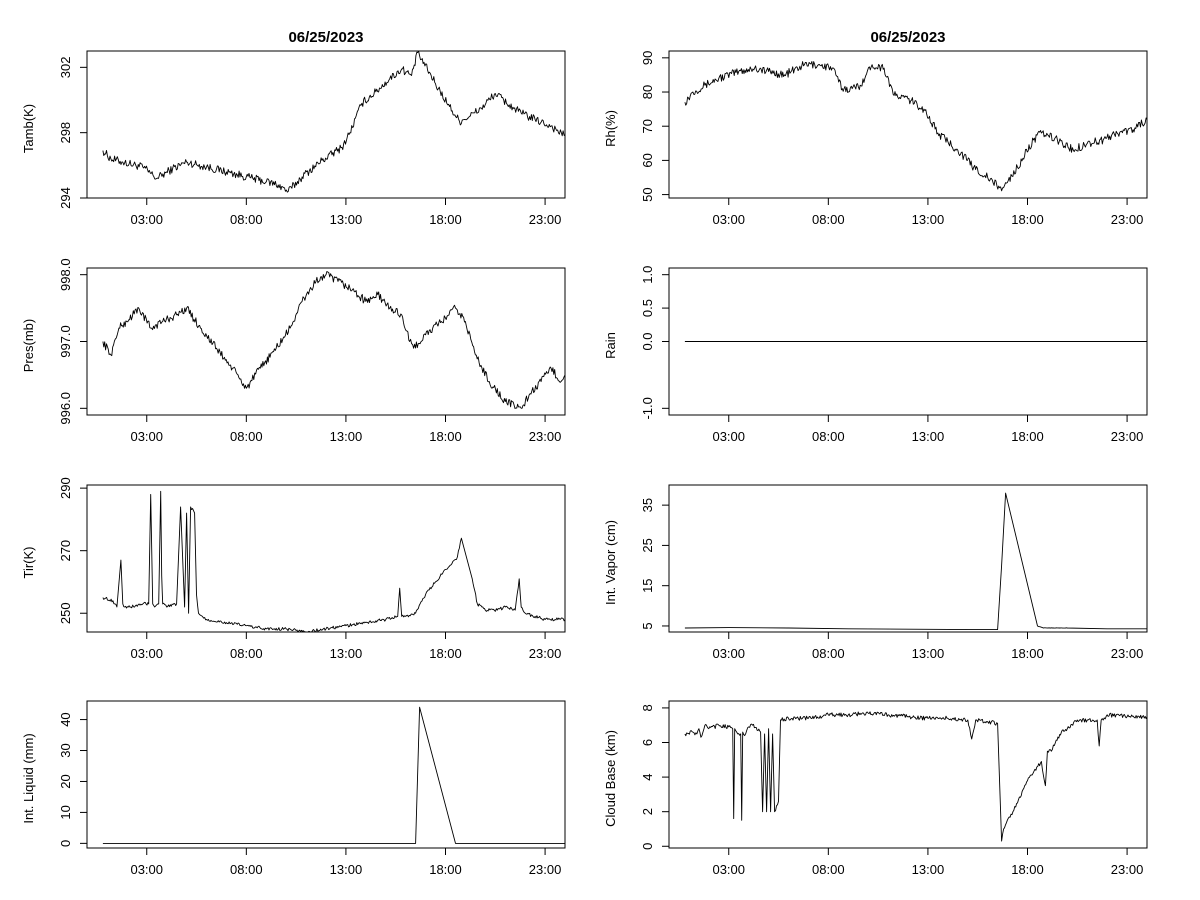  What do you see at coordinates (916, 776) in the screenshot?
I see `series-line-cloud-base-km` at bounding box center [916, 776].